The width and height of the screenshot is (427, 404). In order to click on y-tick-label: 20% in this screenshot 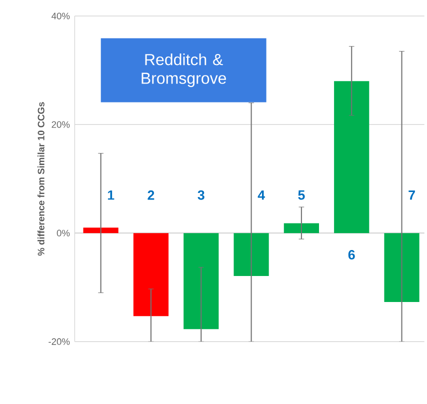, I will do `click(61, 124)`.